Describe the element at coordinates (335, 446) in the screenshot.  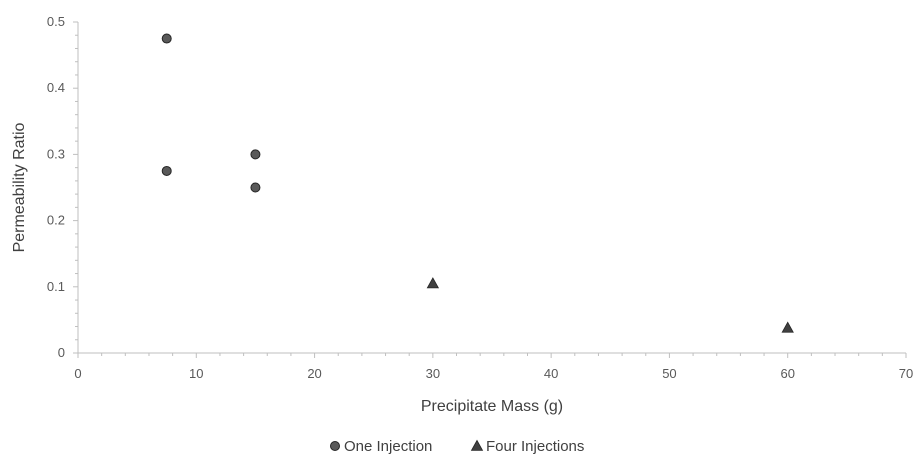
I see `legend-circle-marker` at that location.